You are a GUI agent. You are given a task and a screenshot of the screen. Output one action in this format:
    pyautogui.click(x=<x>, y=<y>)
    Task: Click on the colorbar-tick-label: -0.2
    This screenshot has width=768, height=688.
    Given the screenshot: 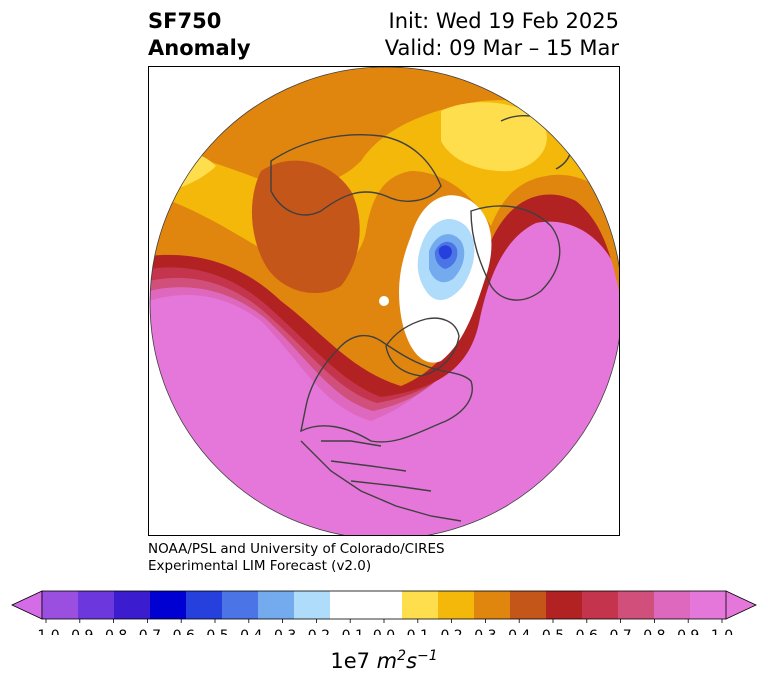 What is the action you would take?
    pyautogui.click(x=316, y=631)
    